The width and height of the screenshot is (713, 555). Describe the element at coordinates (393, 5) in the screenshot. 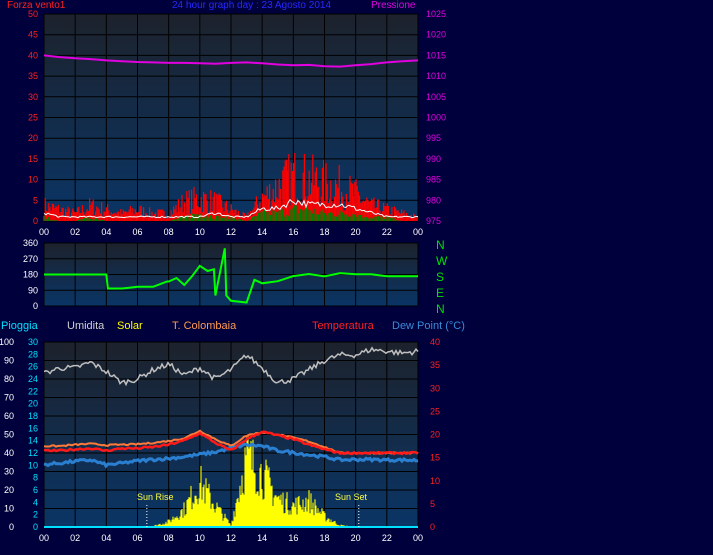

I see `pressure-axis-title: Pressione` at that location.